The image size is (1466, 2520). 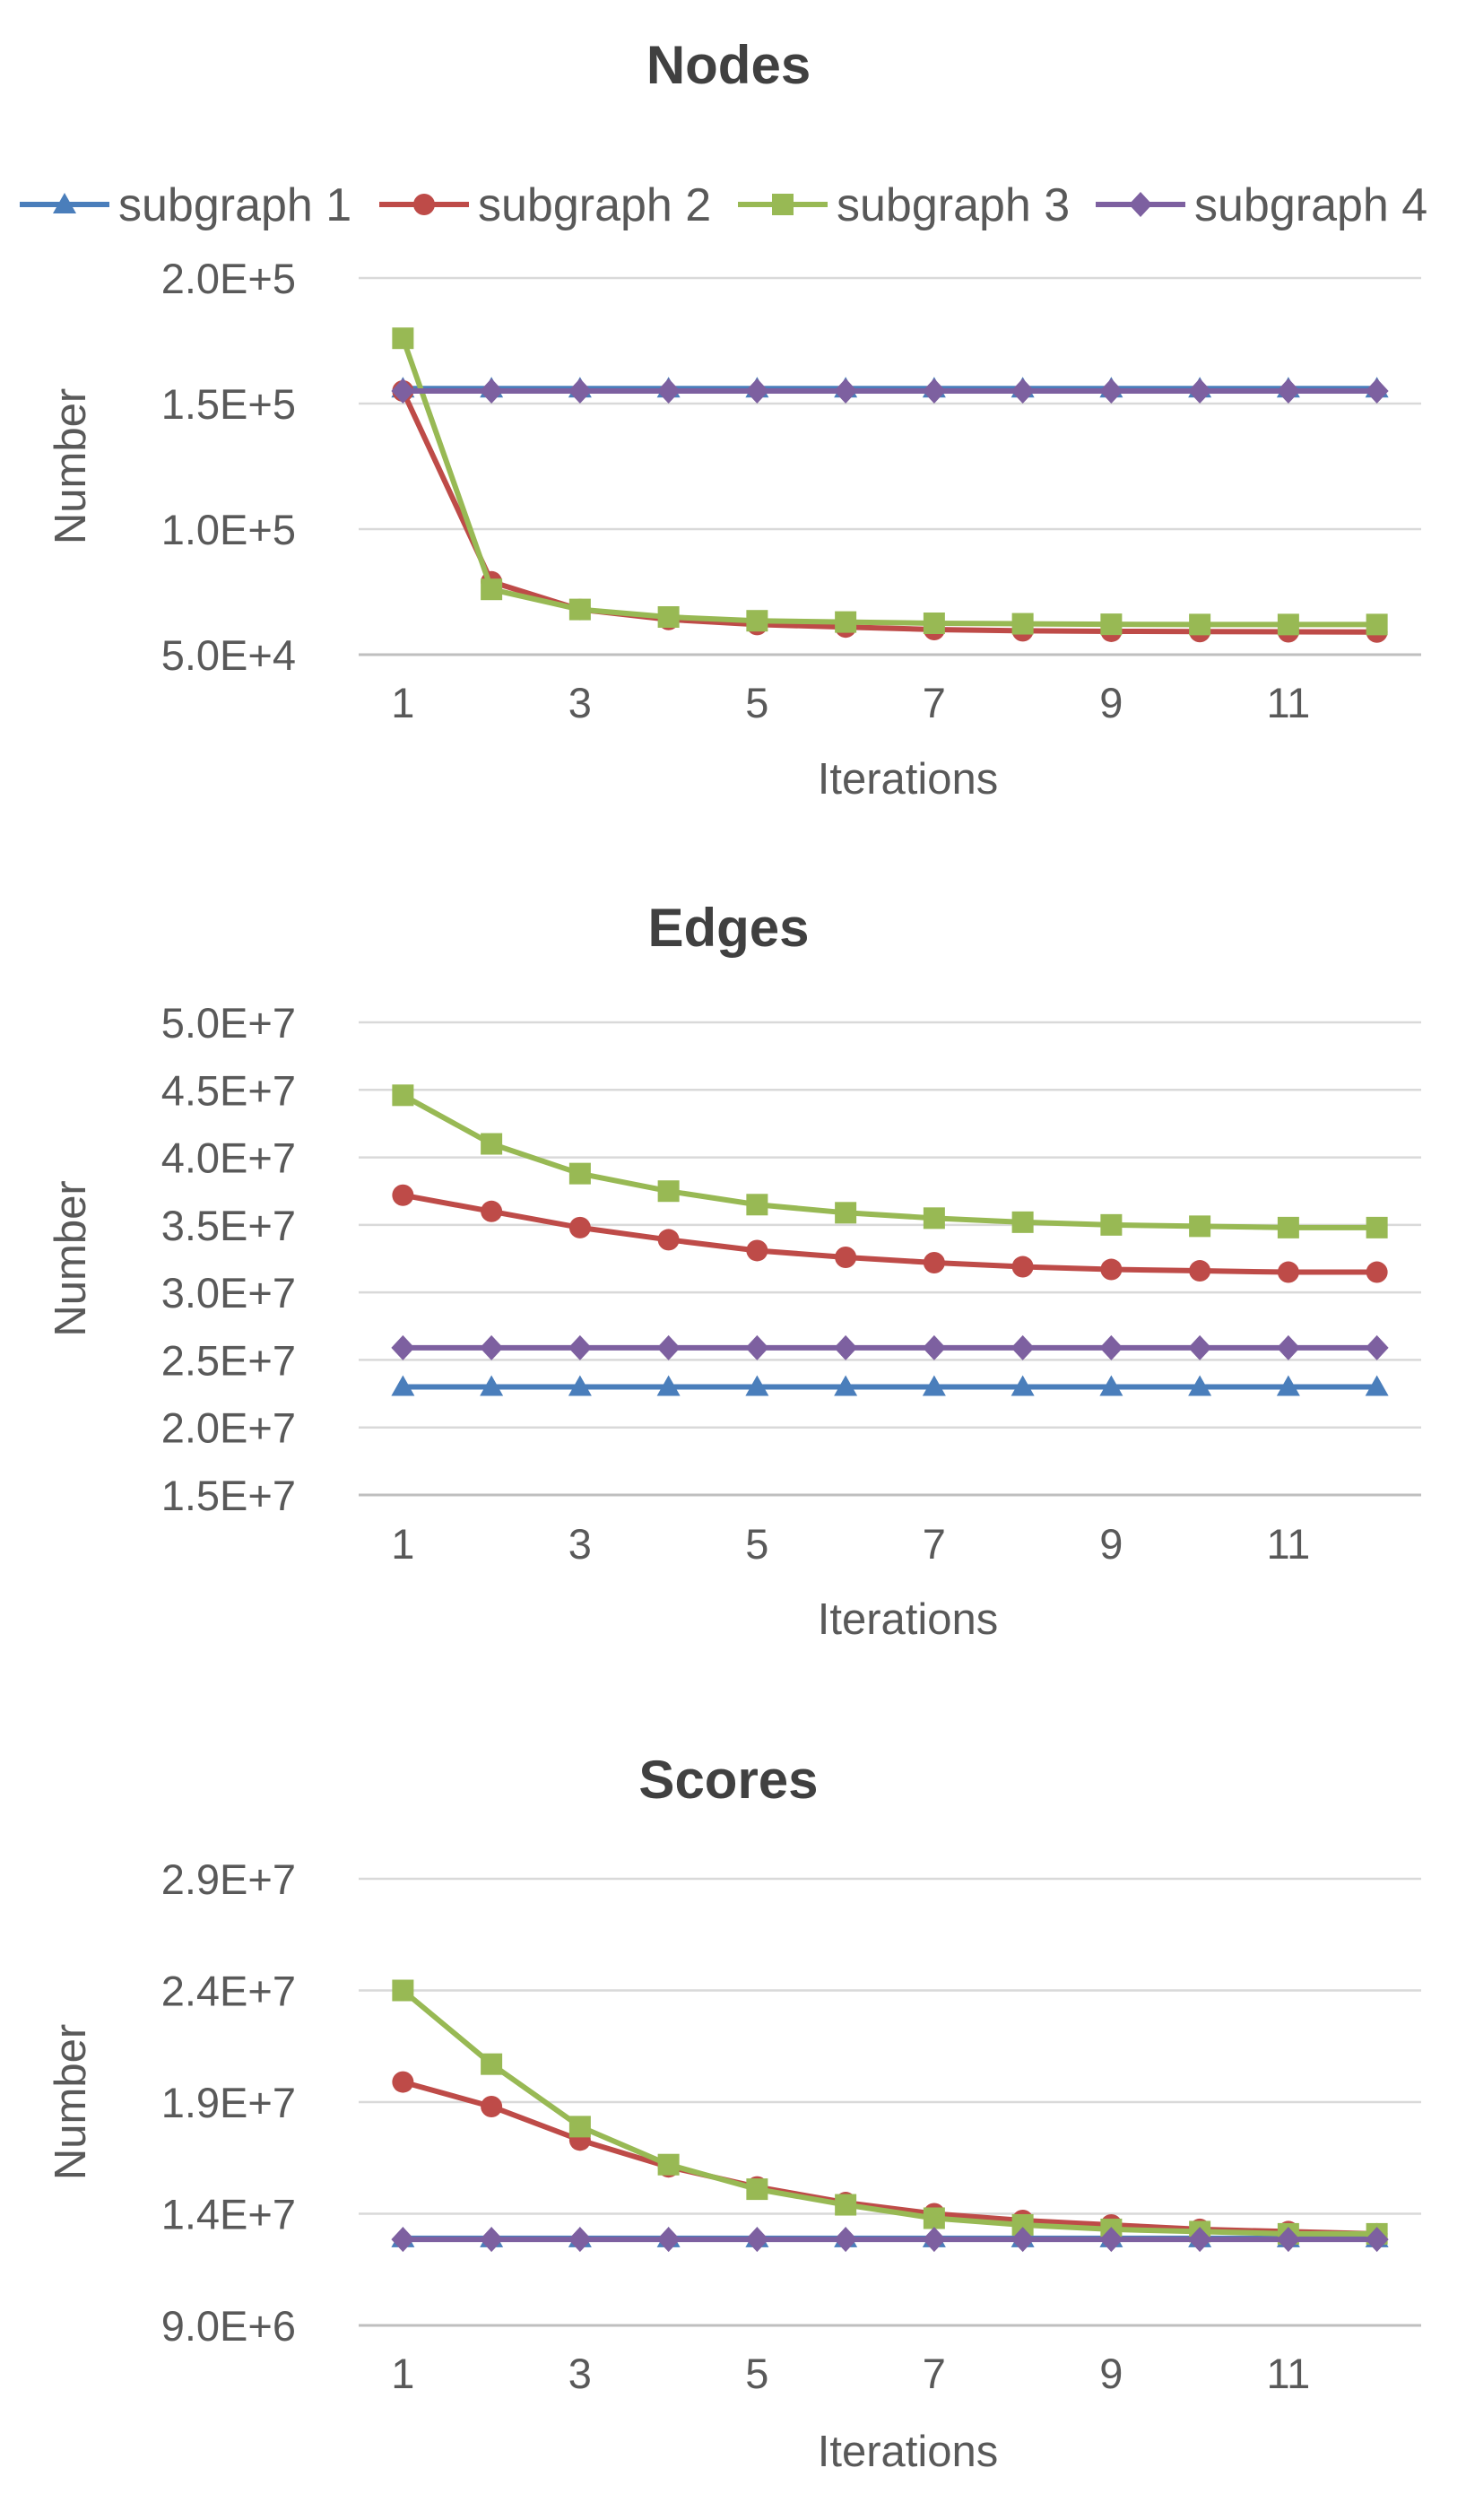 I want to click on y-tick-label: 2.0E+5, so click(x=229, y=278).